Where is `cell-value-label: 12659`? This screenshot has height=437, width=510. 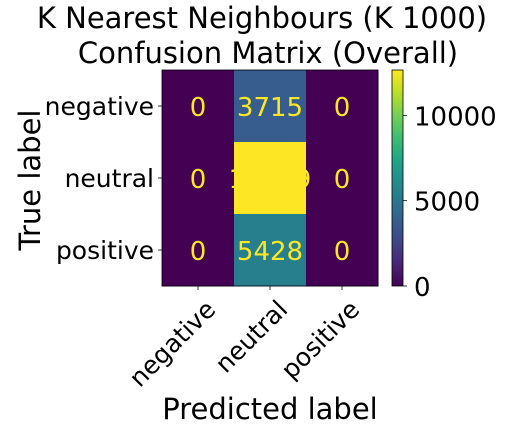 cell-value-label: 12659 is located at coordinates (270, 180).